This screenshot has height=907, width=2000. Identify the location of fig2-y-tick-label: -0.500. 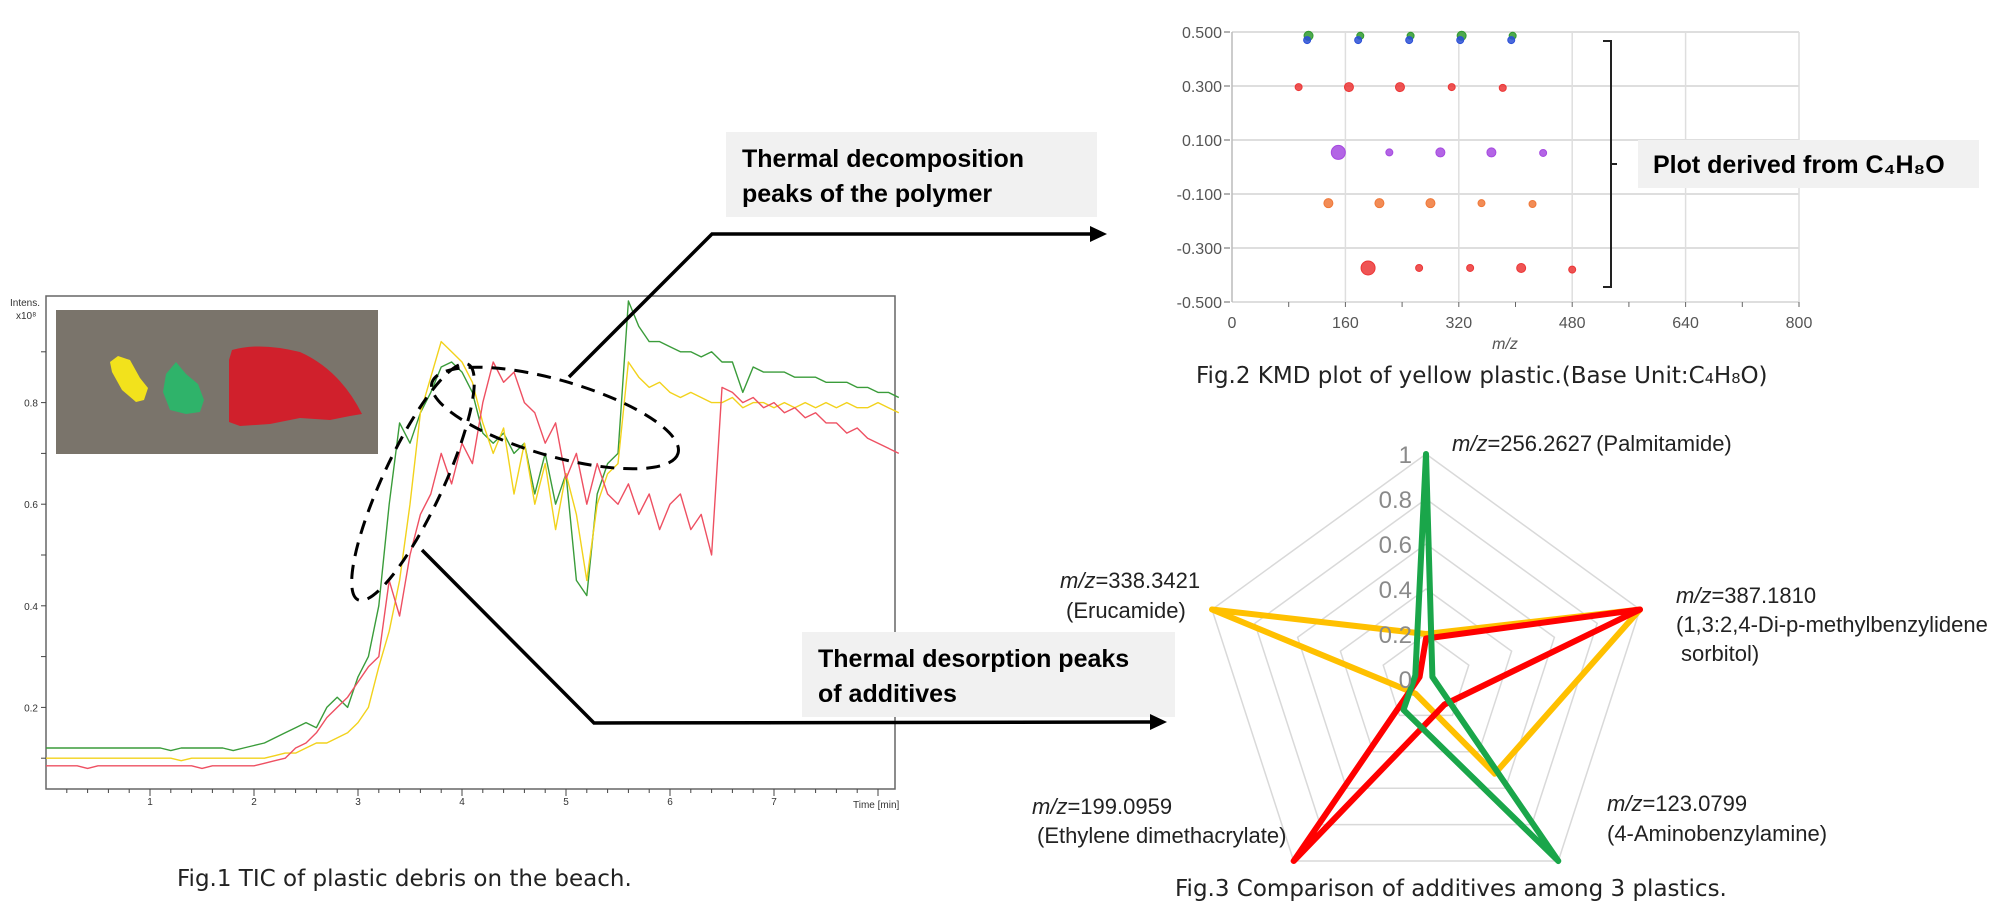
(1199, 303).